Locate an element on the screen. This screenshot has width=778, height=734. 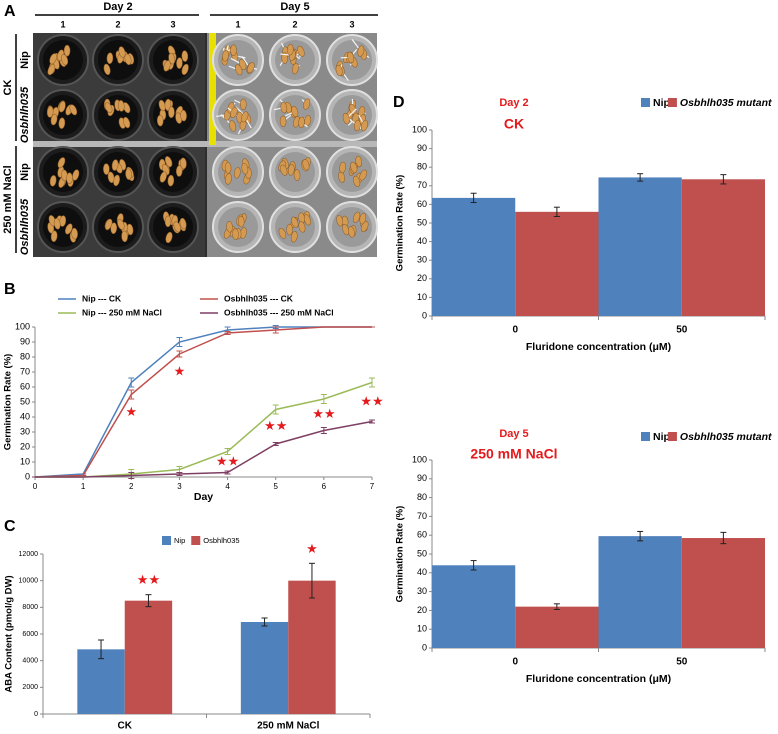
well-number: 2 is located at coordinates (294, 24).